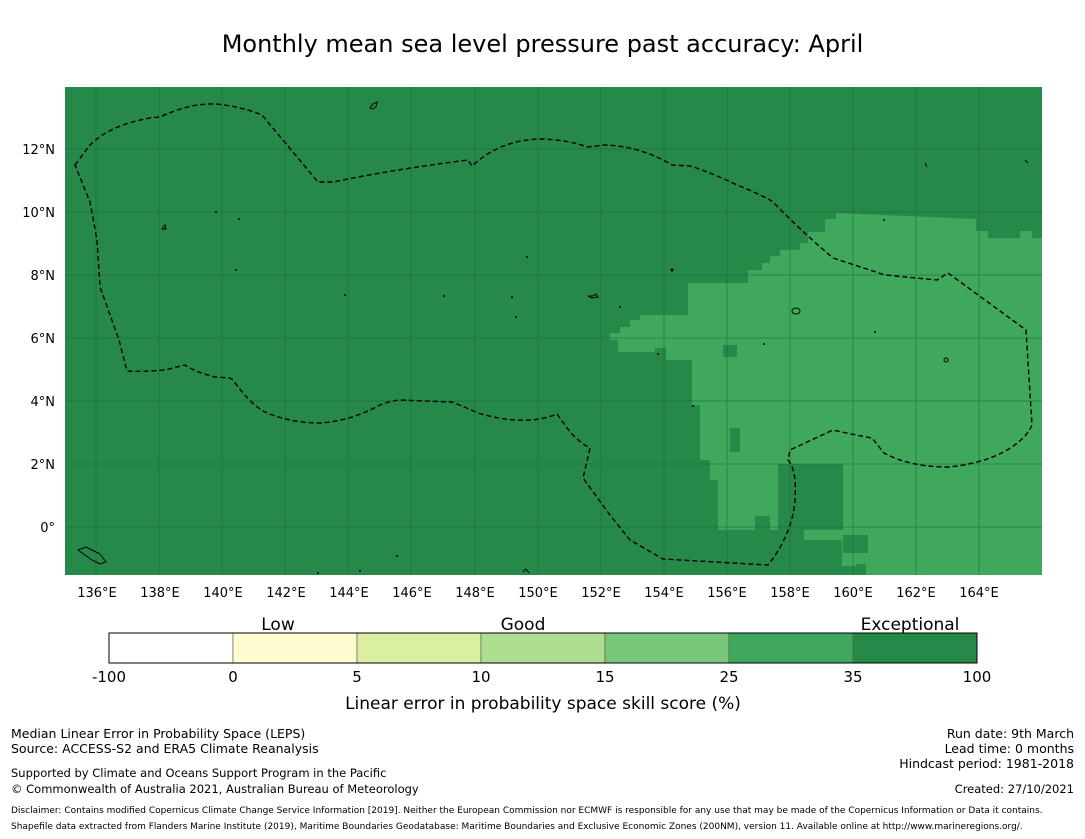  I want to click on run-date: Run date: 9th March, so click(1010, 733).